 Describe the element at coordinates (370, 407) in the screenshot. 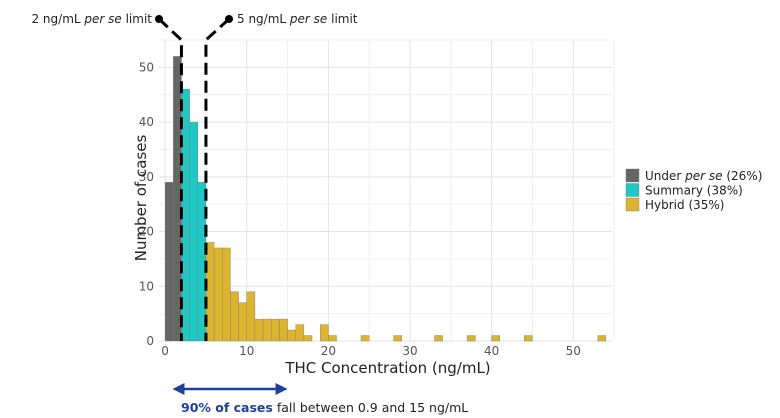

I see `range-note-rest: fall between 0.9 and 15 ng/mL` at that location.